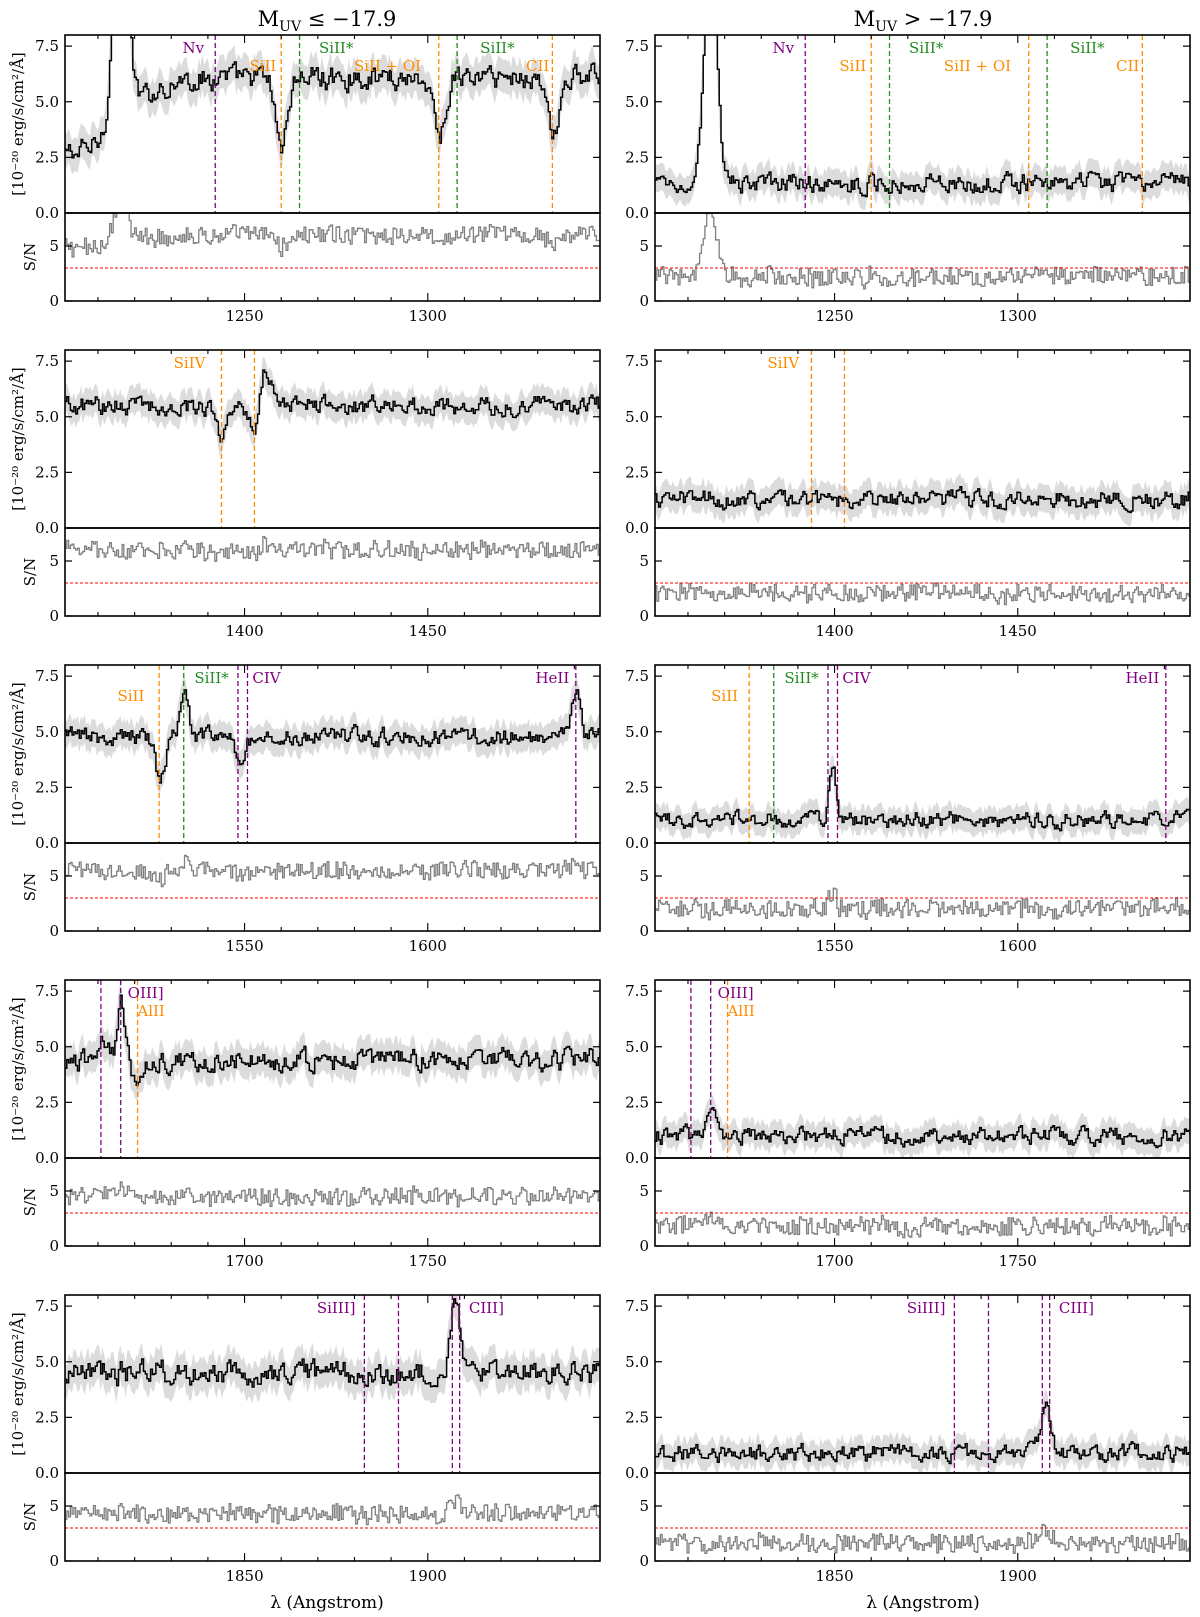 The image size is (1200, 1617). What do you see at coordinates (486, 1308) in the screenshot?
I see `line-label: CIII]` at bounding box center [486, 1308].